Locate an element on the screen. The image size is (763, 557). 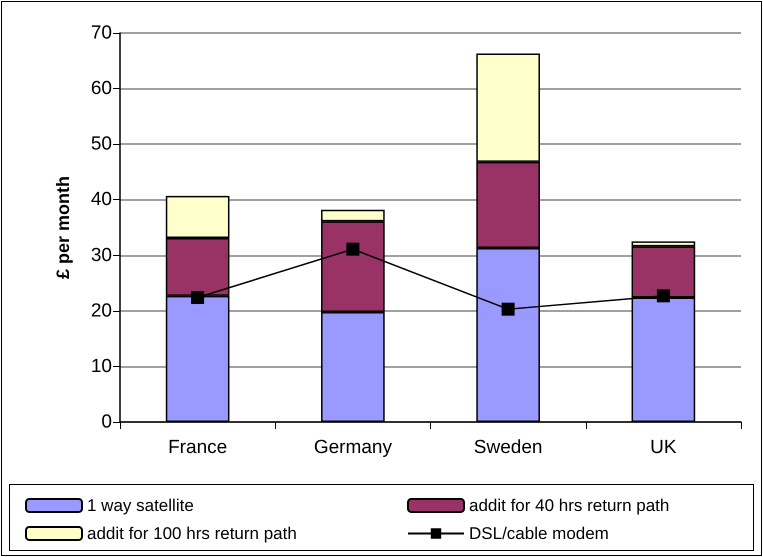
y-axis-title: £ per month is located at coordinates (63, 228).